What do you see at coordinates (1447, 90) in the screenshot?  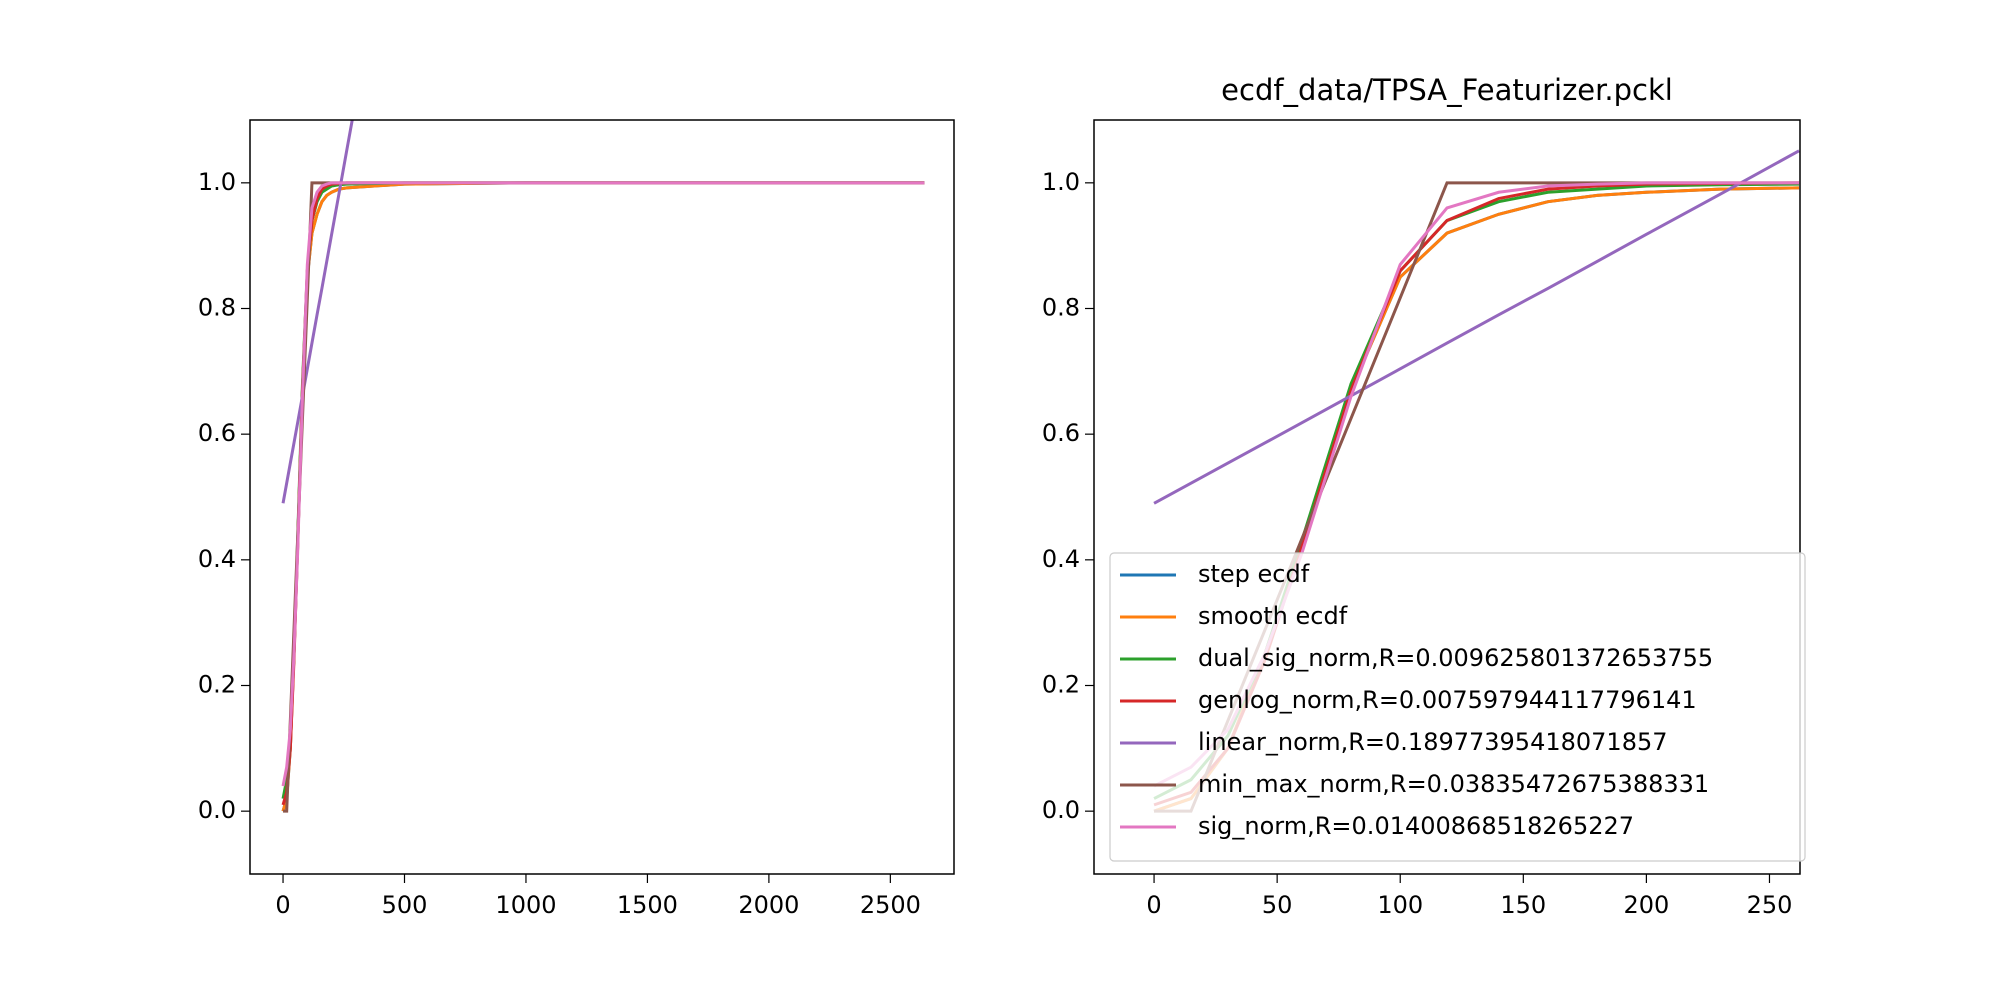 I see `chart-title: ecdf_data/TPSA_Featurizer.pckl` at bounding box center [1447, 90].